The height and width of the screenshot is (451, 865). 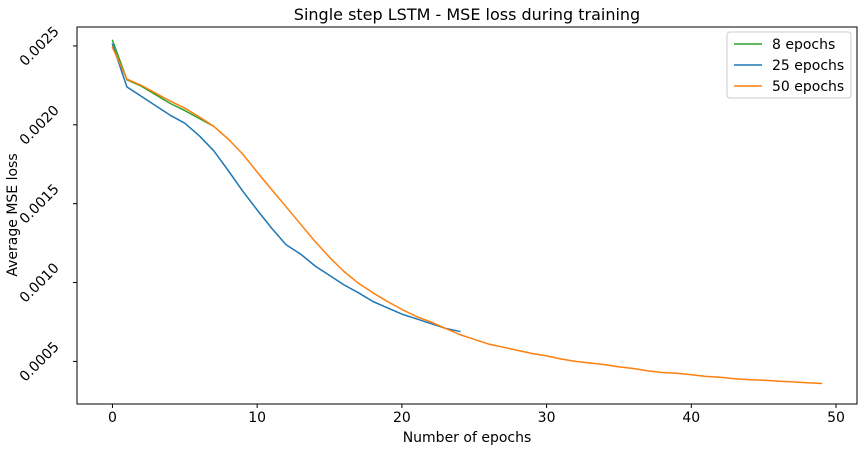 What do you see at coordinates (803, 45) in the screenshot?
I see `legend-label-0: 8 epochs` at bounding box center [803, 45].